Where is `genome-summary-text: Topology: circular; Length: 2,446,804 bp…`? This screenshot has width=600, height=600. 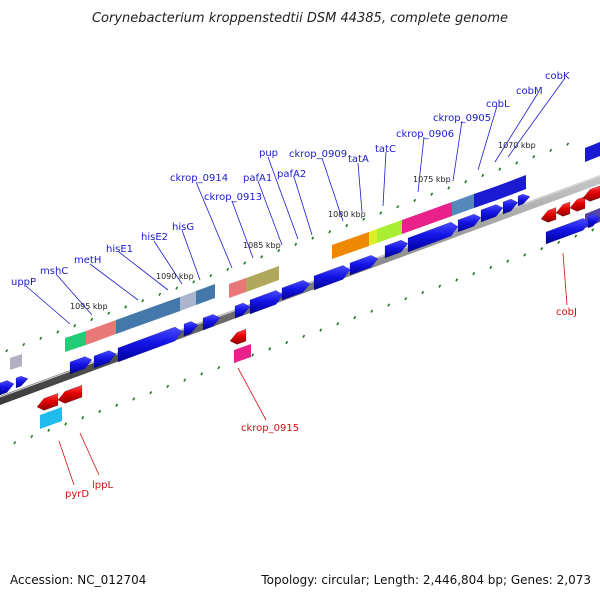 genome-summary-text: Topology: circular; Length: 2,446,804 bp… is located at coordinates (426, 580).